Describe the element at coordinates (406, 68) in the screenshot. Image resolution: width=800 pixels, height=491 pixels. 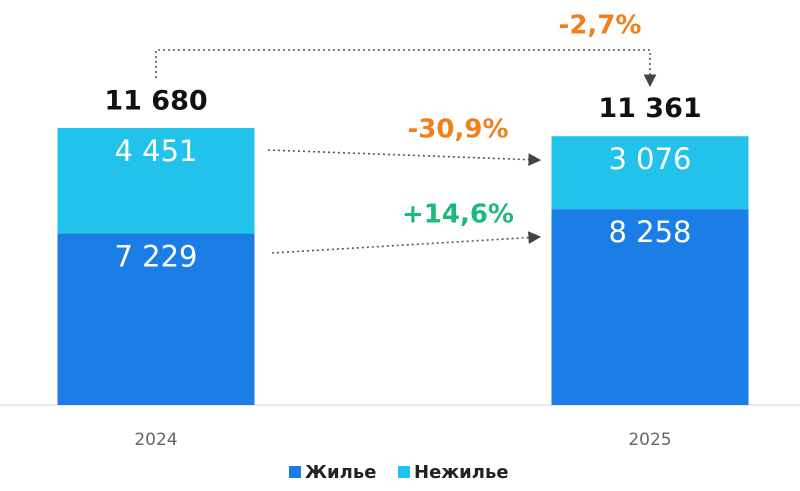
I see `total-change-bracket` at that location.